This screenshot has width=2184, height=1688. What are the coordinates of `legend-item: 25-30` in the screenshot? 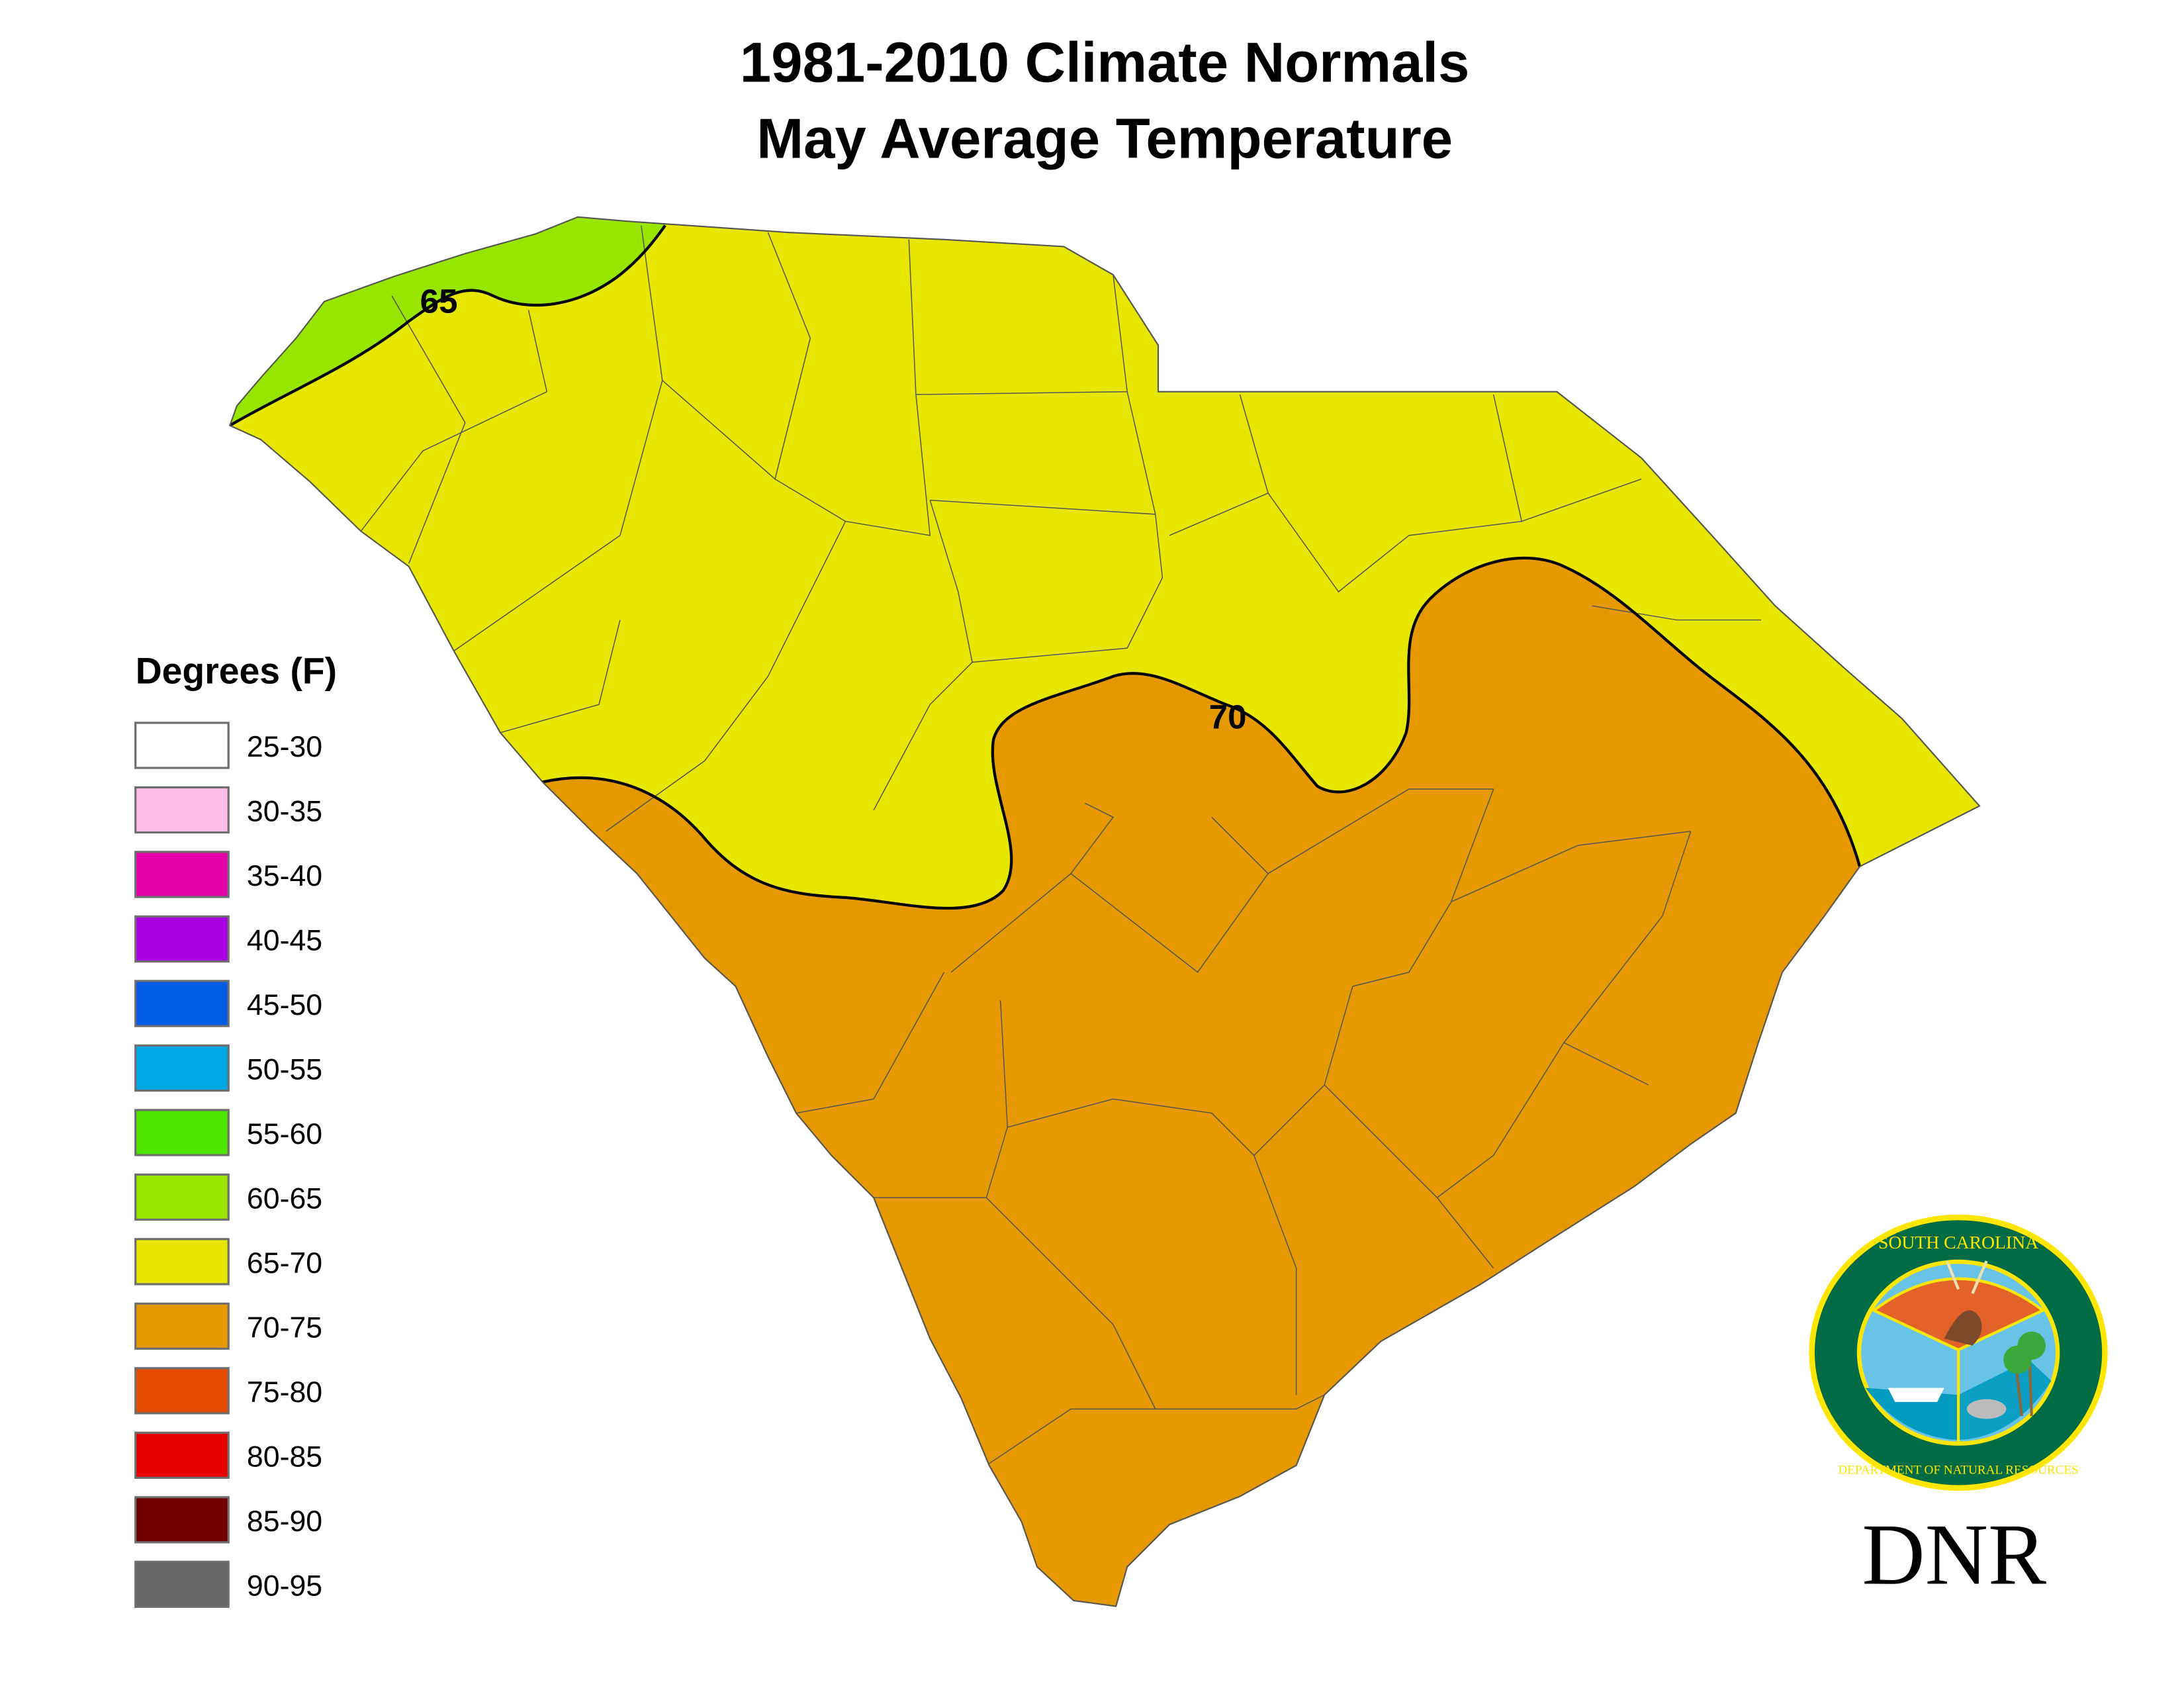 It's located at (228, 745).